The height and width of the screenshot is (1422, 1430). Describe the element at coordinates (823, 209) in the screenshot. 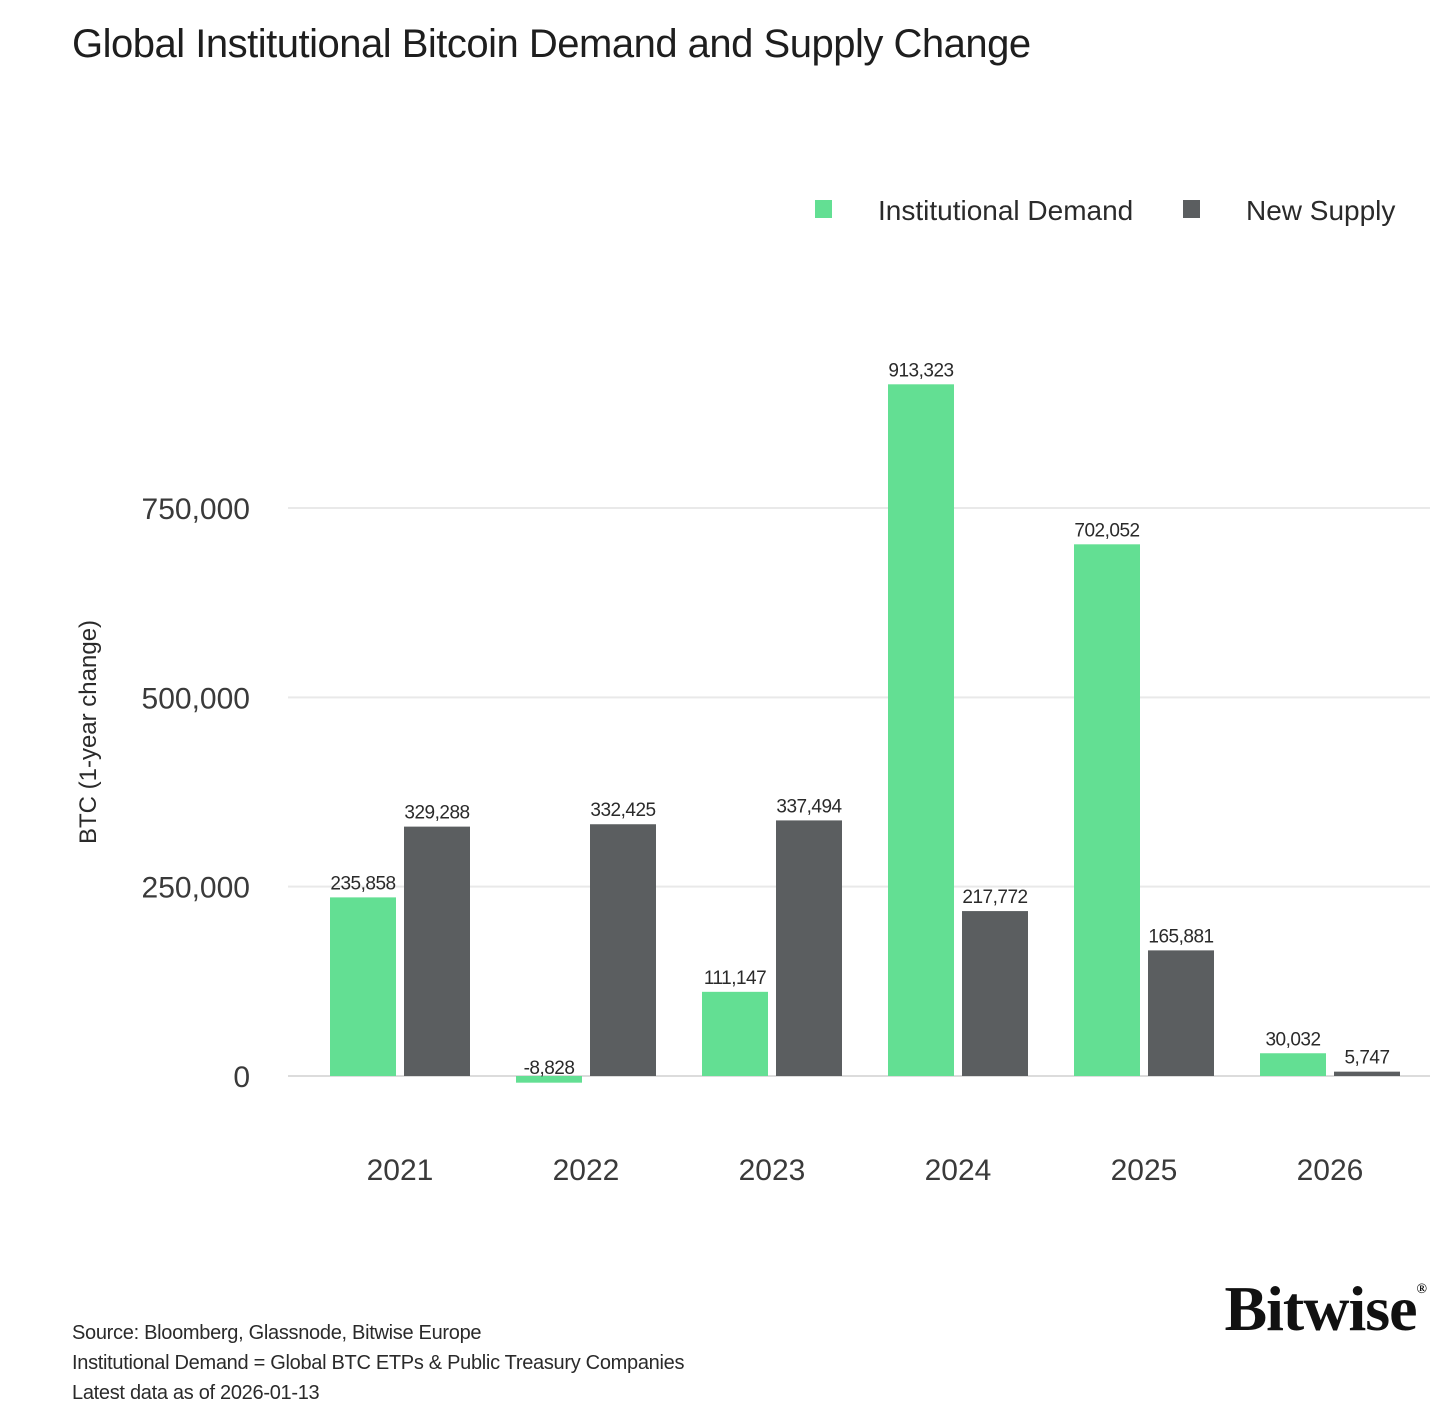

I see `legend-swatch-demand` at that location.